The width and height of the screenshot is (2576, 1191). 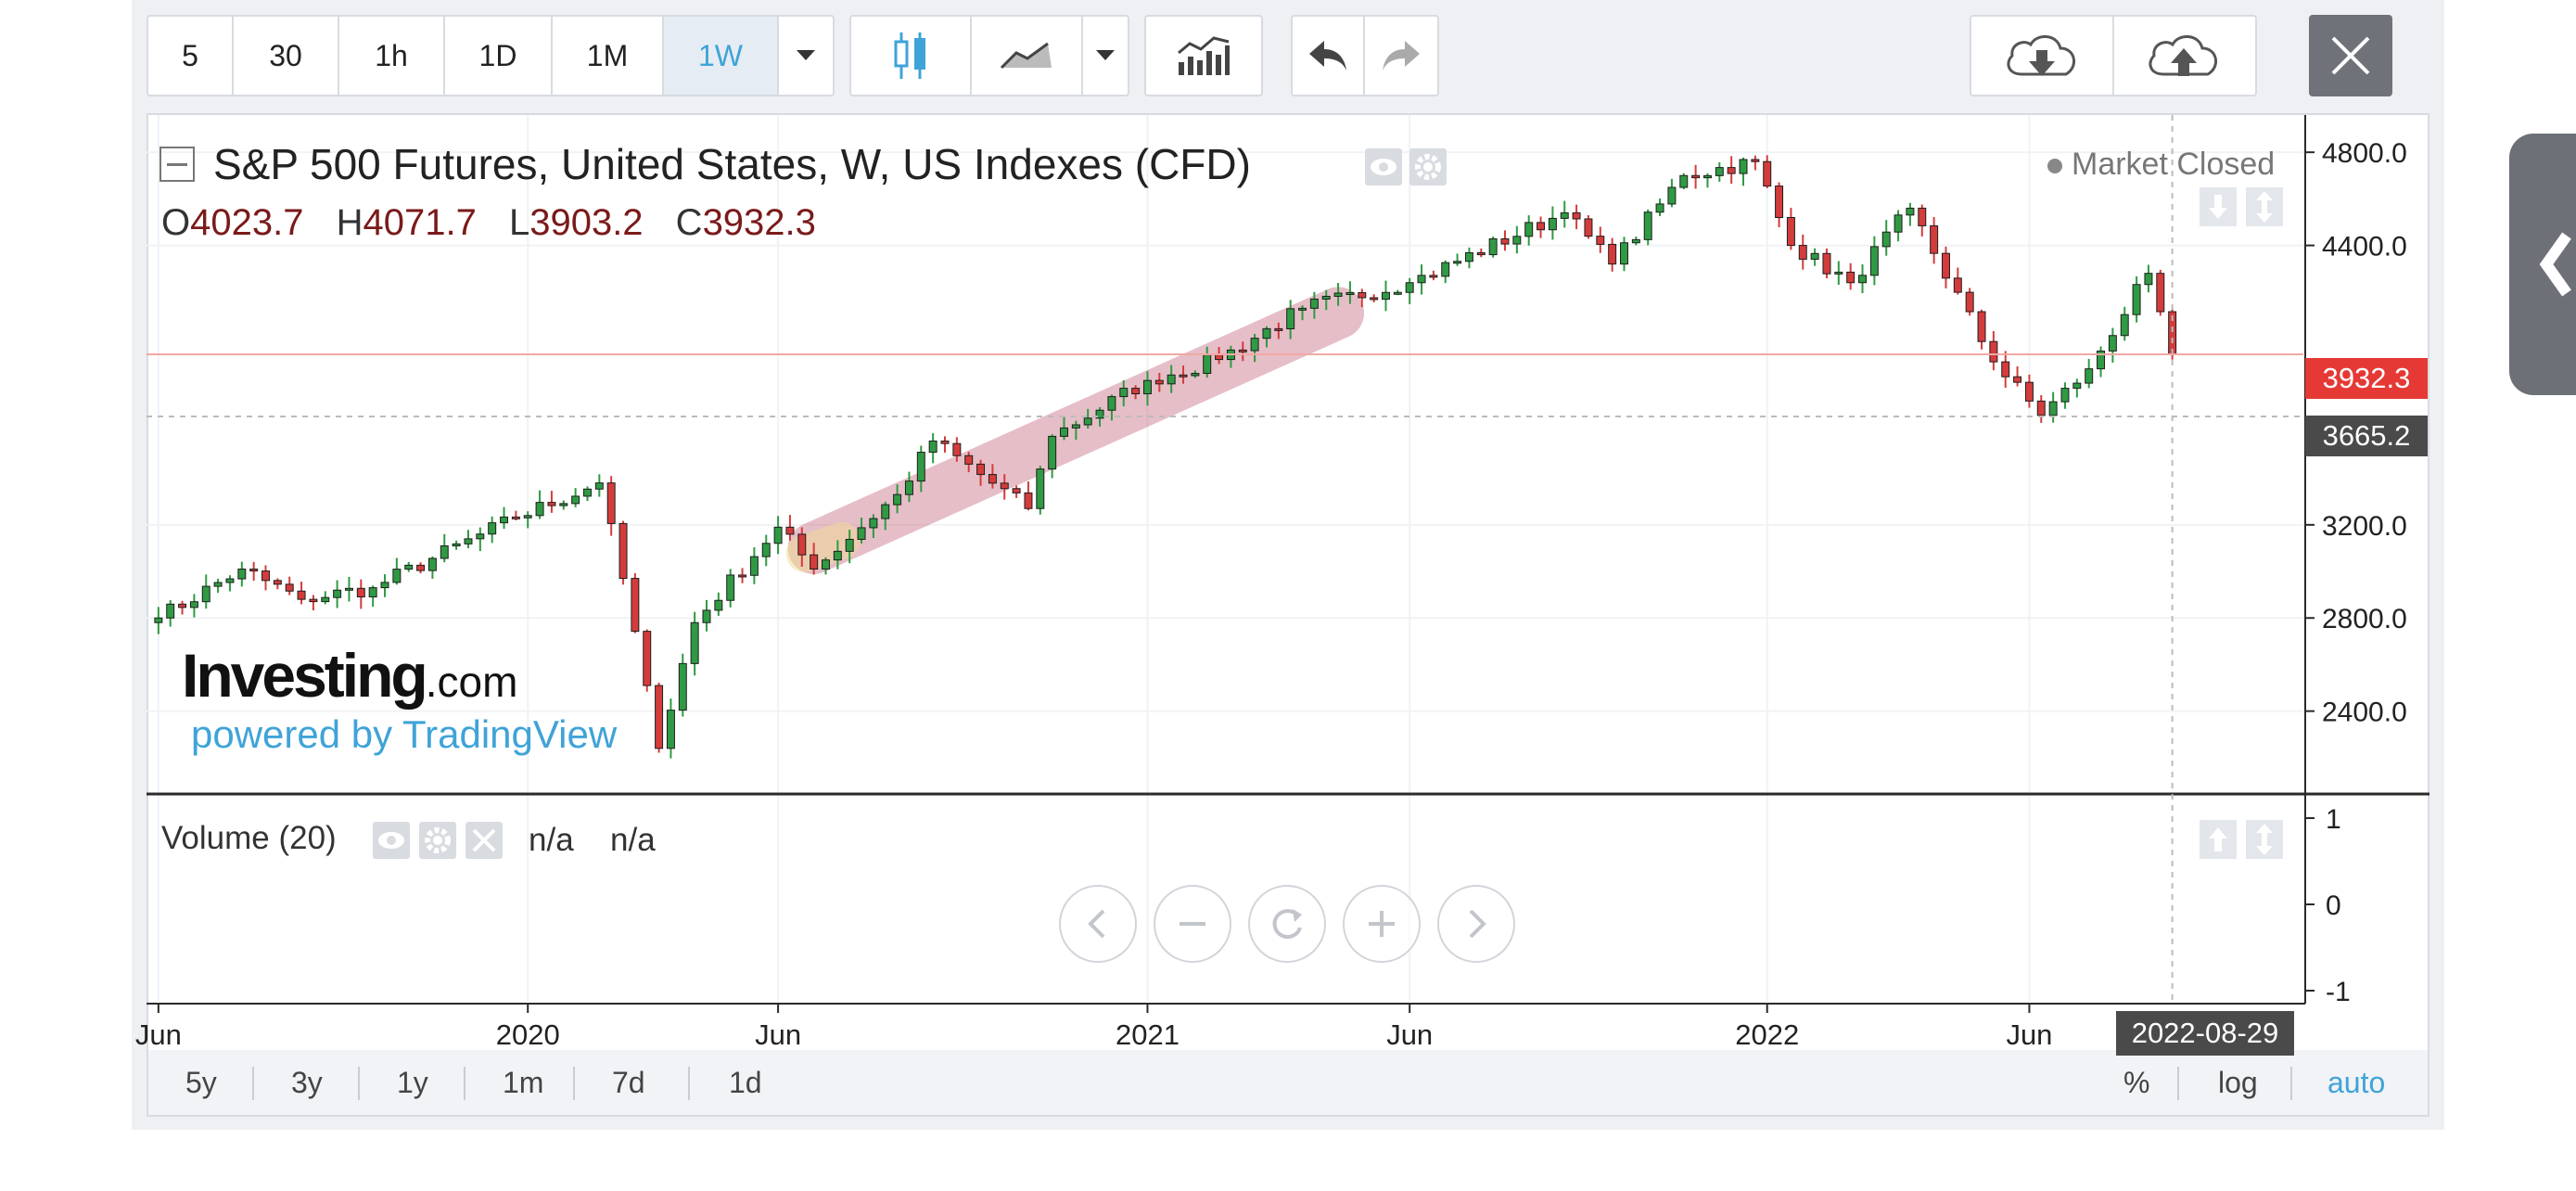 I want to click on line-chart-button, so click(x=1028, y=56).